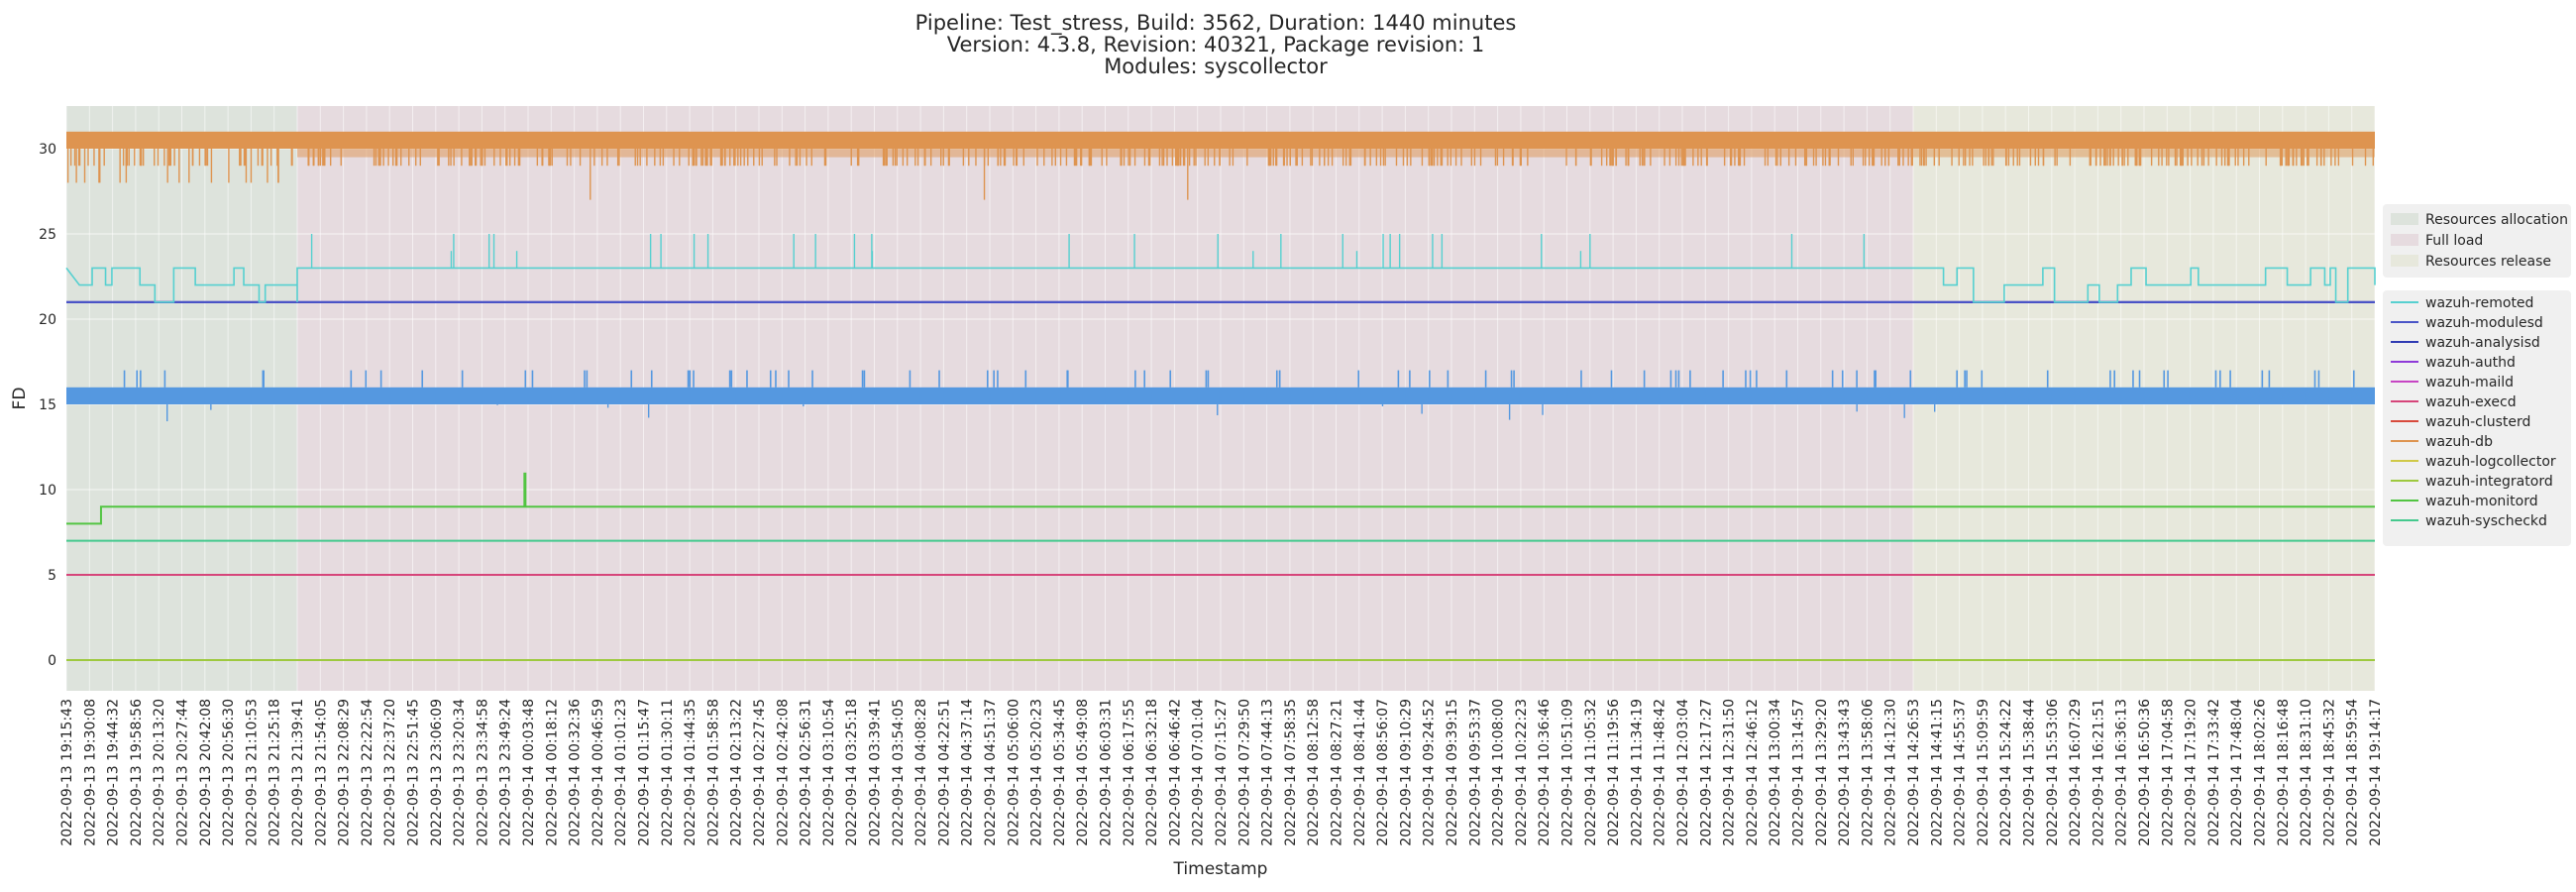 This screenshot has height=892, width=2576. What do you see at coordinates (52, 661) in the screenshot?
I see `y-tick-label: 0` at bounding box center [52, 661].